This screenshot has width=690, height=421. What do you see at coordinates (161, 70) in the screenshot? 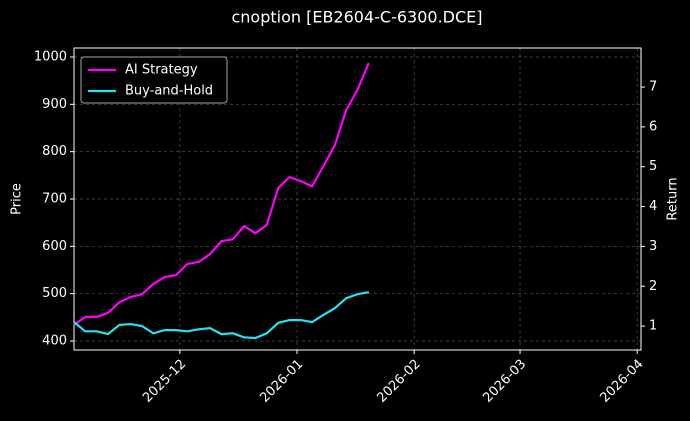
I see `legend-label: AI Strategy` at bounding box center [161, 70].